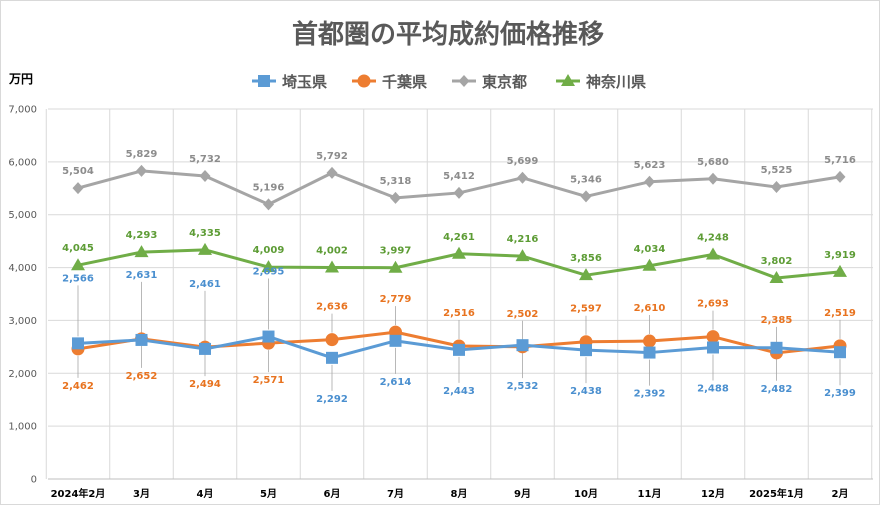 The height and width of the screenshot is (506, 880). Describe the element at coordinates (304, 82) in the screenshot. I see `legend-label: 埼玉県` at that location.